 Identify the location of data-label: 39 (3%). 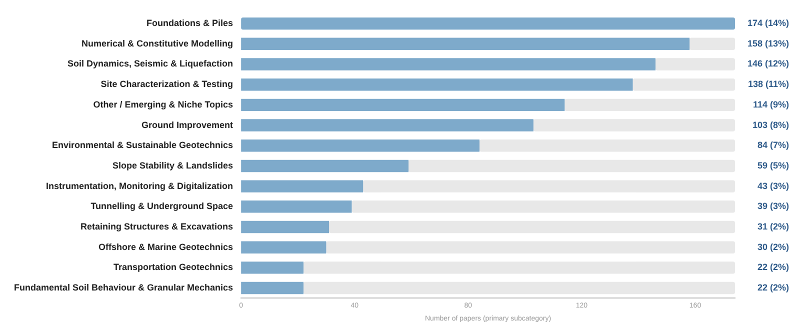
(773, 206).